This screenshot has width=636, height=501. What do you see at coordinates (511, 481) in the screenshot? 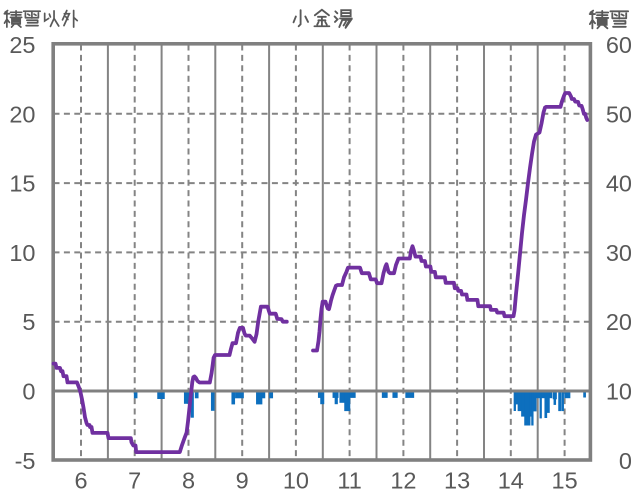
I see `svg-text: 14` at bounding box center [511, 481].